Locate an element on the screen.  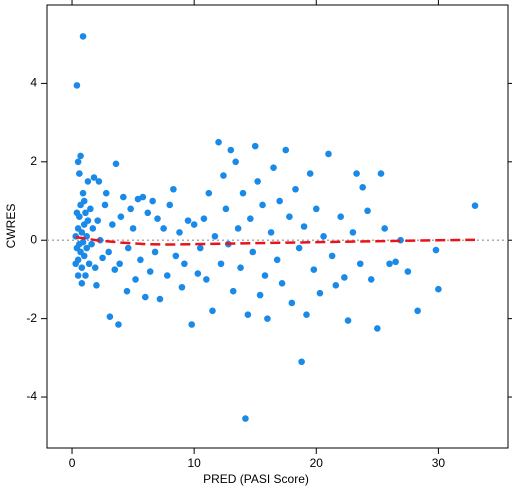
y-tick-label: 0 is located at coordinates (33, 239).